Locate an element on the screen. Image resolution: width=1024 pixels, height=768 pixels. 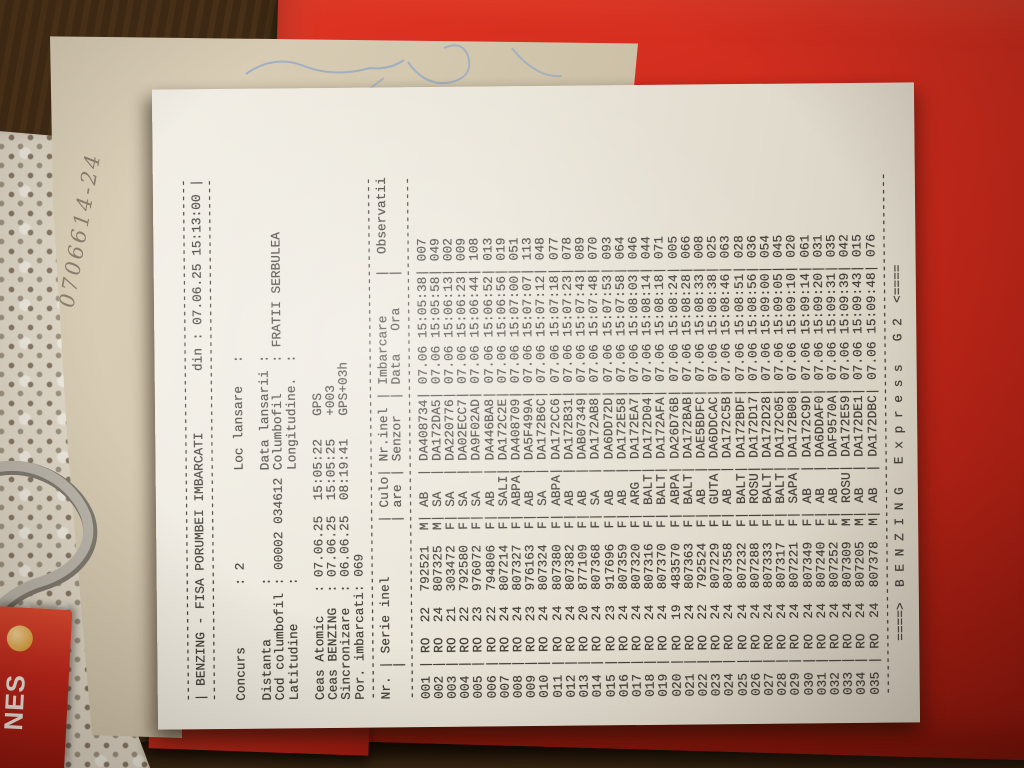
red-package: NES is located at coordinates (36, 687).